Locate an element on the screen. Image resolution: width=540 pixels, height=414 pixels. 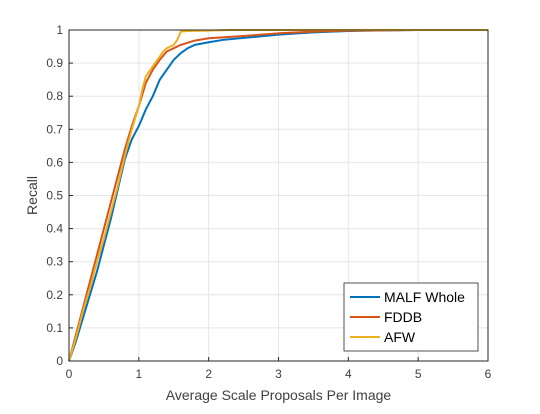
legend-label-fddb: FDDB is located at coordinates (403, 317).